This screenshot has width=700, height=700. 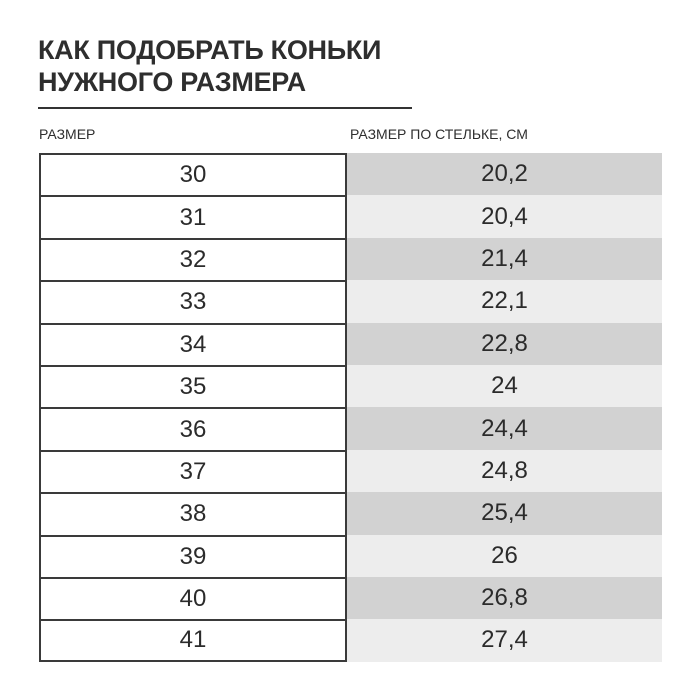 What do you see at coordinates (193, 259) in the screenshot?
I see `size-cell: 32` at bounding box center [193, 259].